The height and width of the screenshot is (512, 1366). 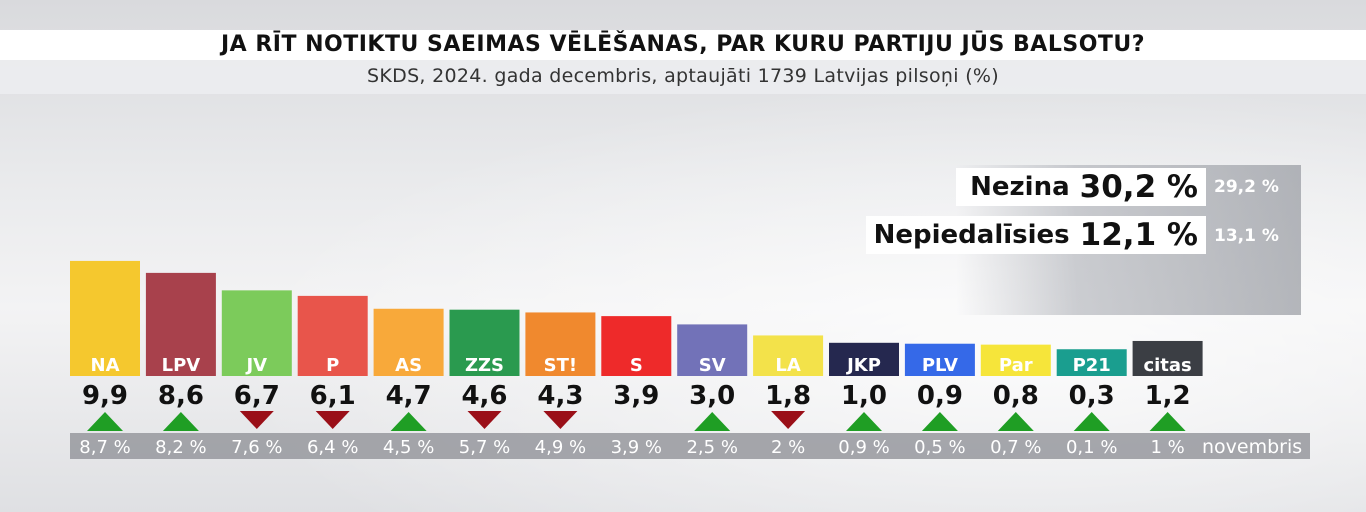 I want to click on previous-values-band, so click(x=690, y=446).